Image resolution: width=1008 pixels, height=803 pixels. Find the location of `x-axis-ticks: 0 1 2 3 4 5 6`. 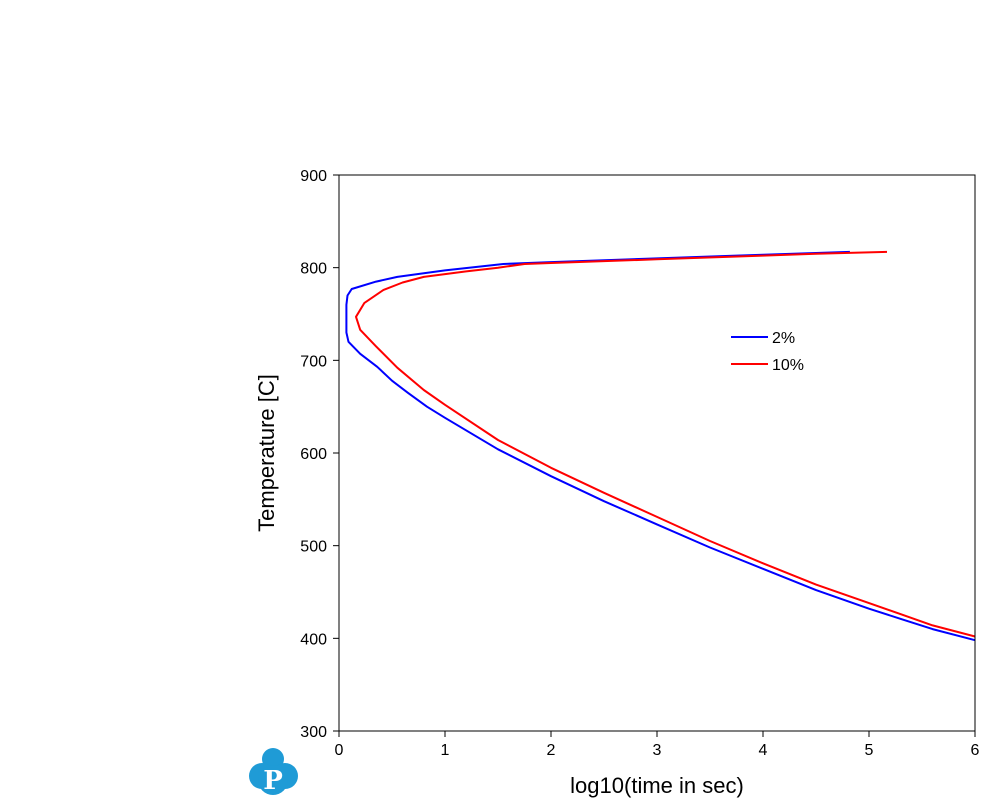

x-axis-ticks: 0 1 2 3 4 5 6 is located at coordinates (657, 745).